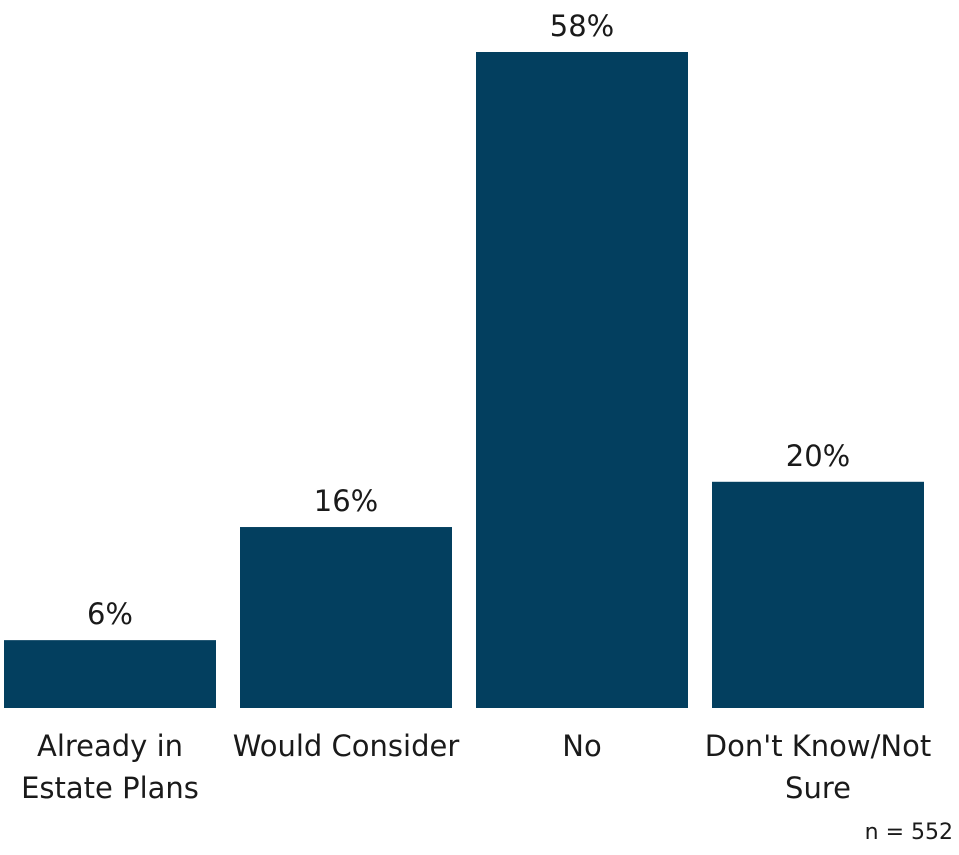  Describe the element at coordinates (818, 746) in the screenshot. I see `category-label-line: Don't Know/Not` at that location.